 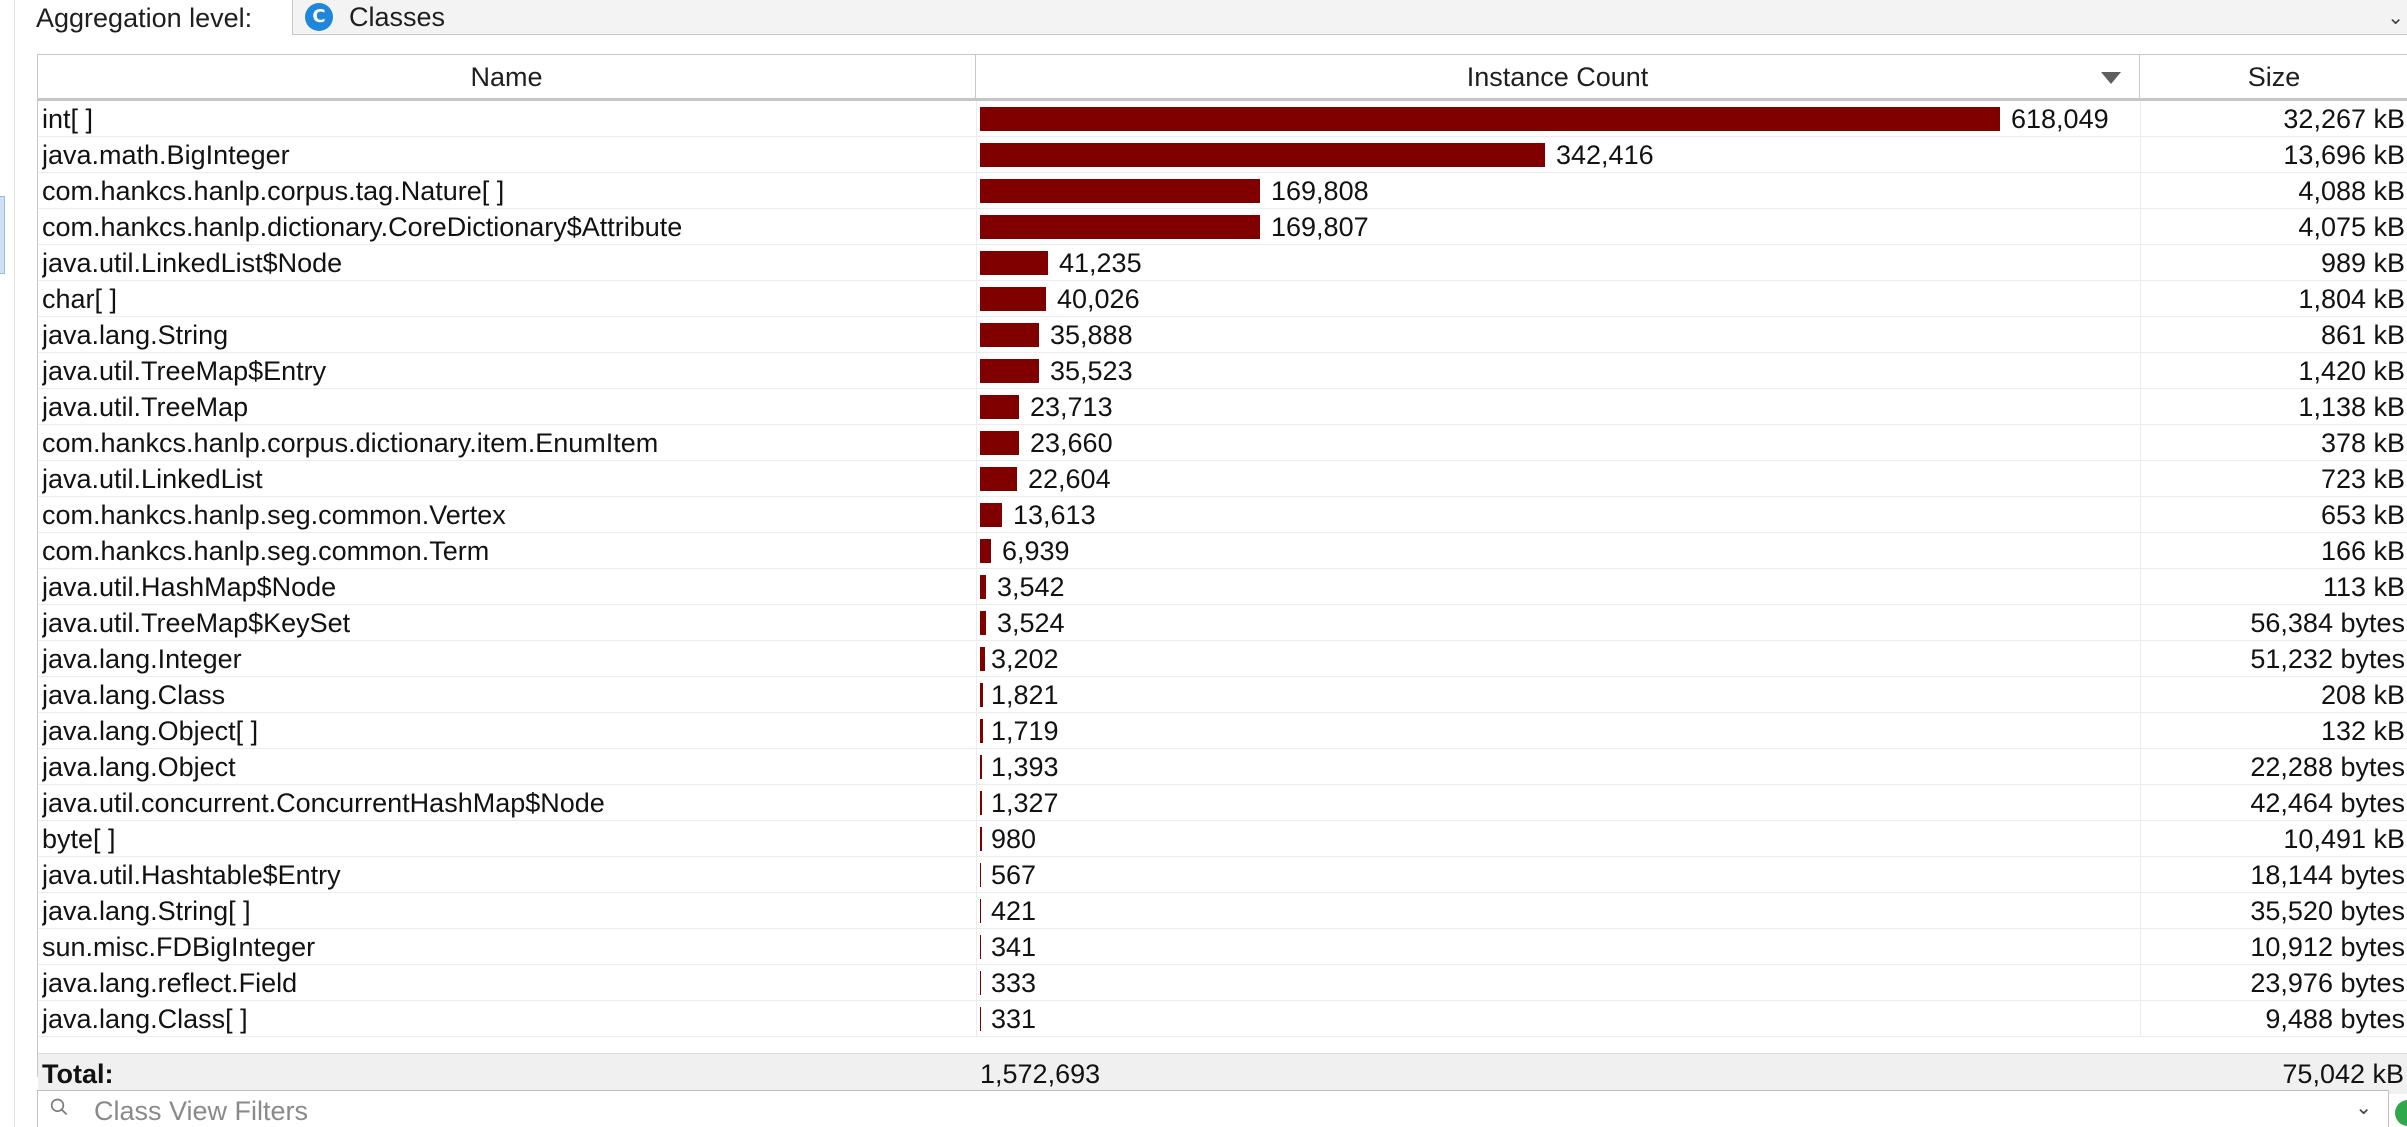 I want to click on table-row: java.lang.Class 1,821 208 kB, so click(x=1222, y=695).